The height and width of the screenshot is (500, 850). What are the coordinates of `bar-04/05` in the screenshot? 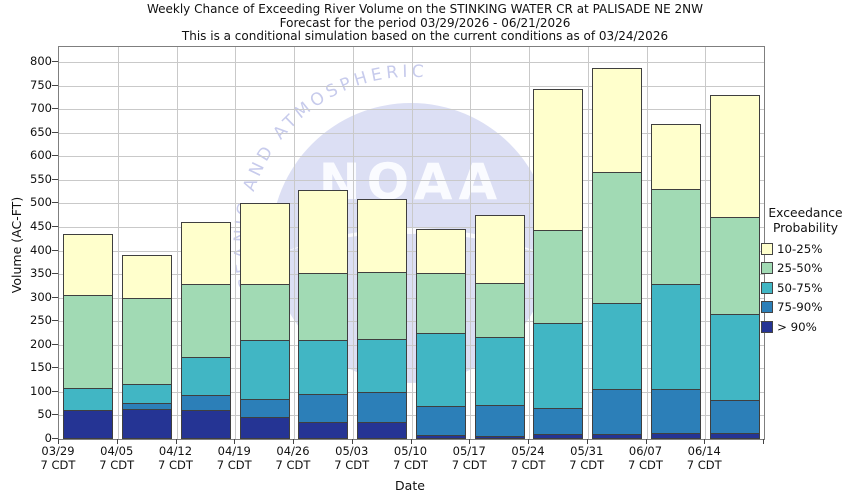 It's located at (147, 347).